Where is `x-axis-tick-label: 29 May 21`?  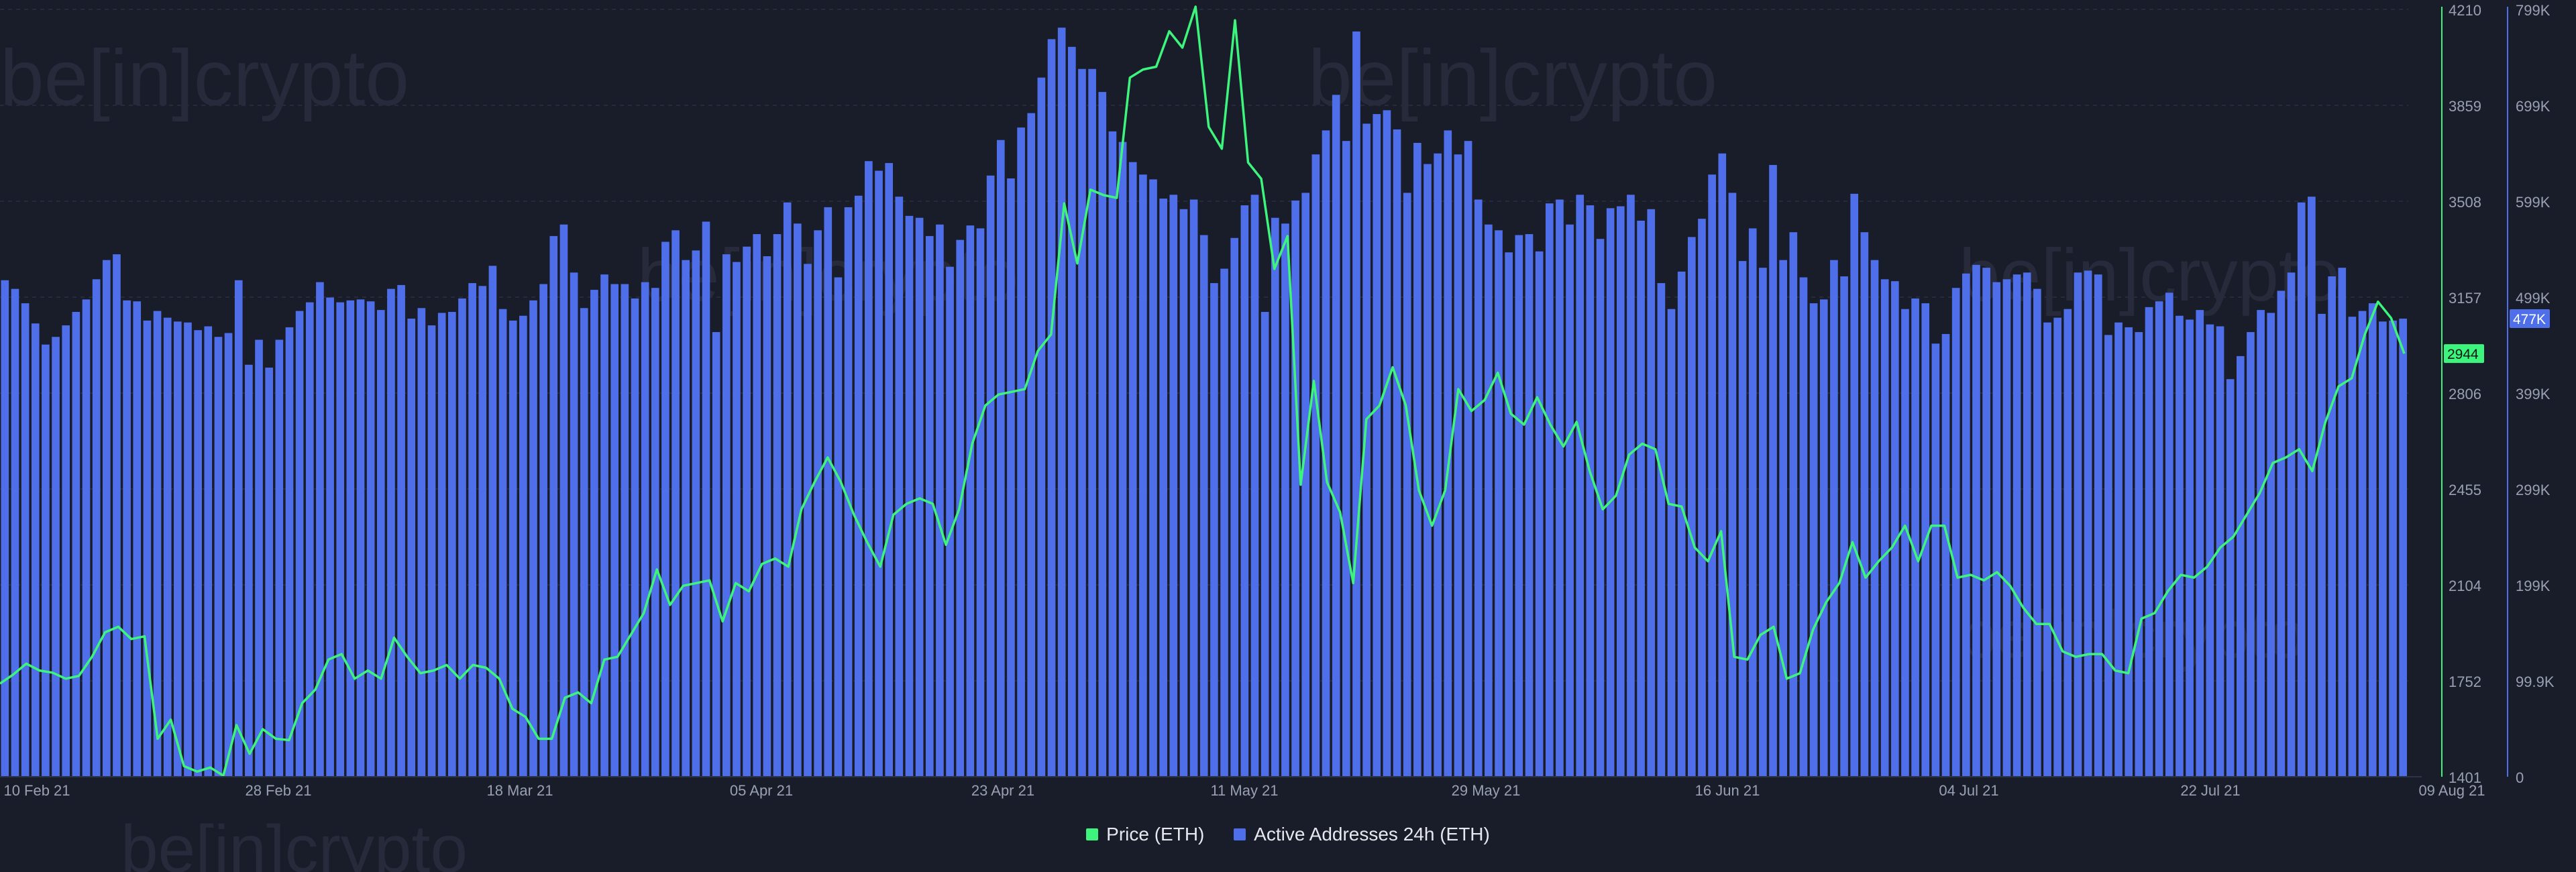
x-axis-tick-label: 29 May 21 is located at coordinates (1486, 790).